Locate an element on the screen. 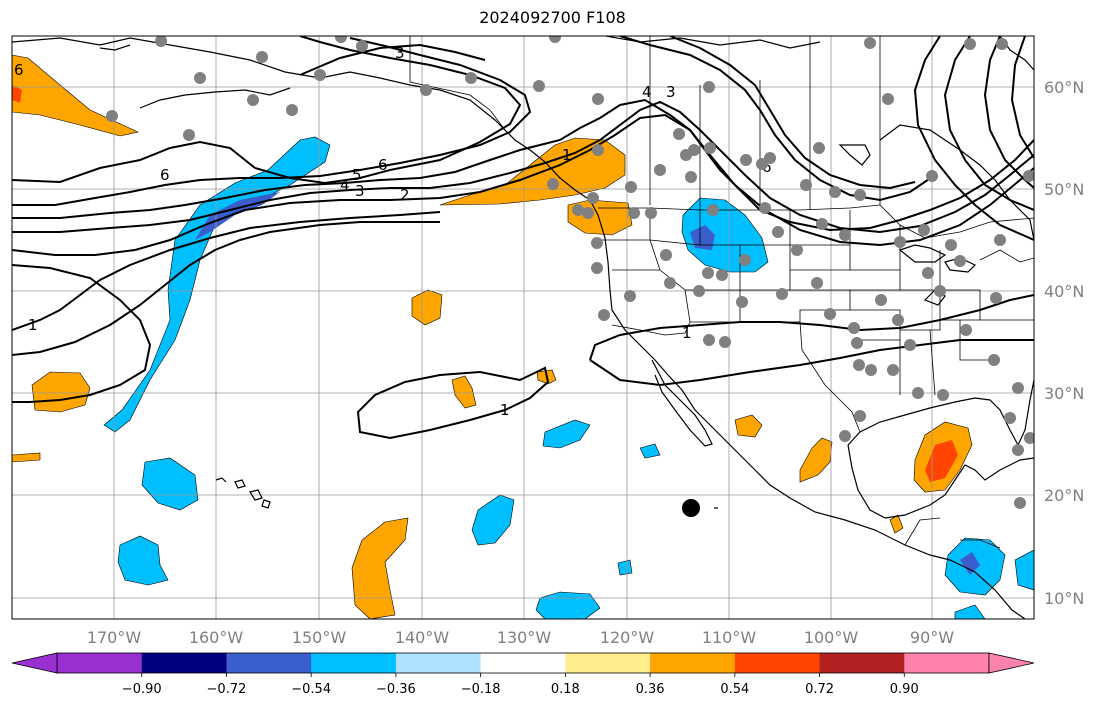 The height and width of the screenshot is (712, 1105). lat-label: 50°N is located at coordinates (1064, 189).